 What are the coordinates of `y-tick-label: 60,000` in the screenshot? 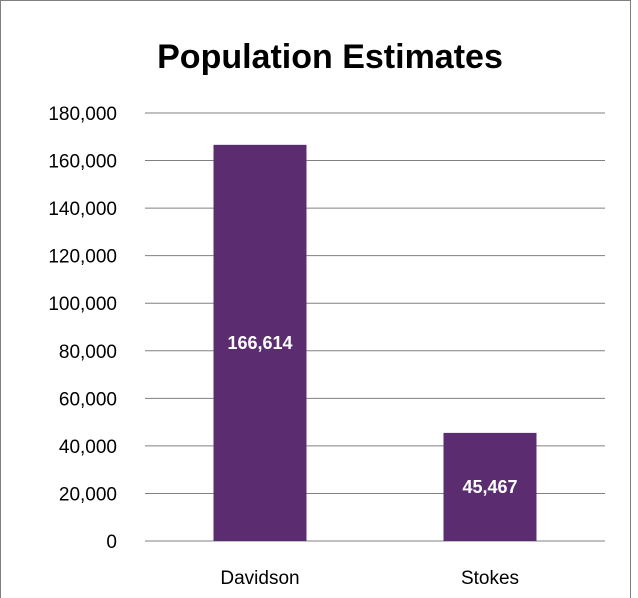 It's located at (88, 399).